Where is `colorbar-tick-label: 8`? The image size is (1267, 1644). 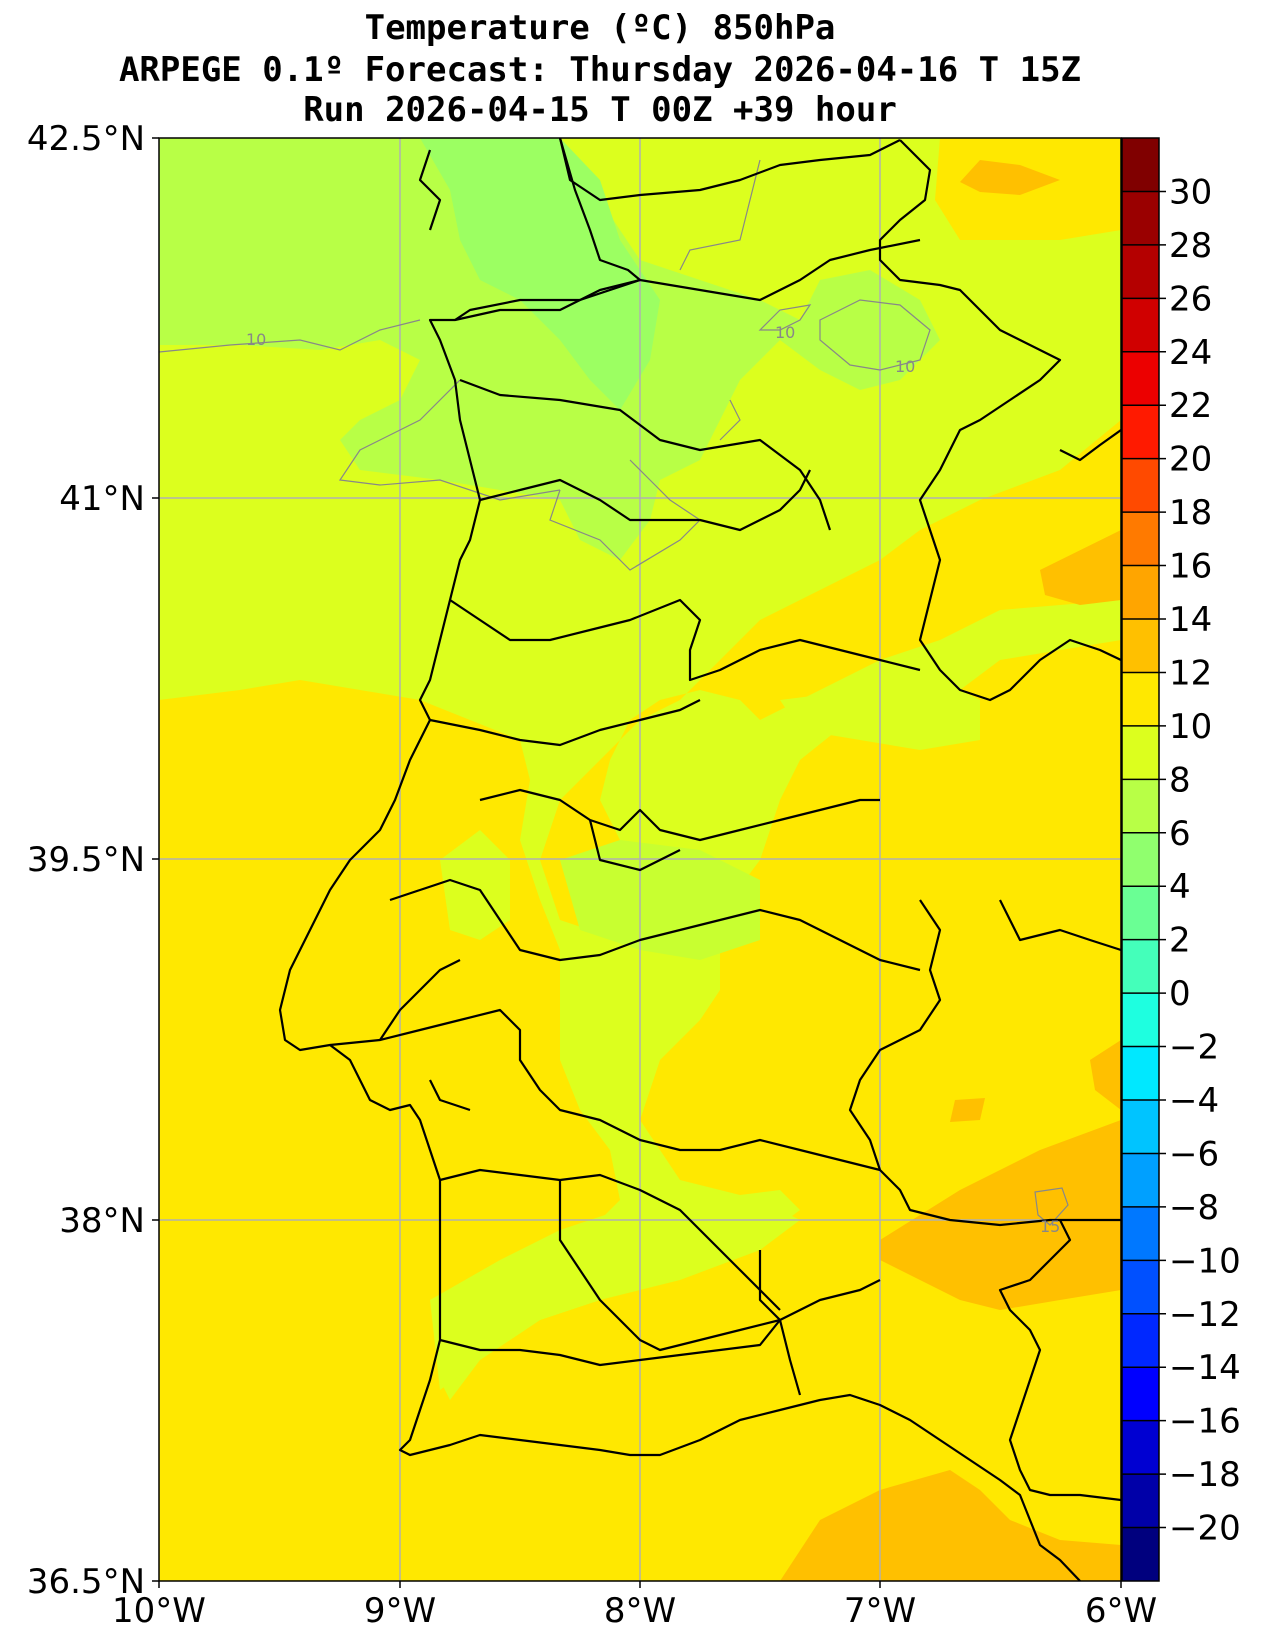 colorbar-tick-label: 8 is located at coordinates (1180, 780).